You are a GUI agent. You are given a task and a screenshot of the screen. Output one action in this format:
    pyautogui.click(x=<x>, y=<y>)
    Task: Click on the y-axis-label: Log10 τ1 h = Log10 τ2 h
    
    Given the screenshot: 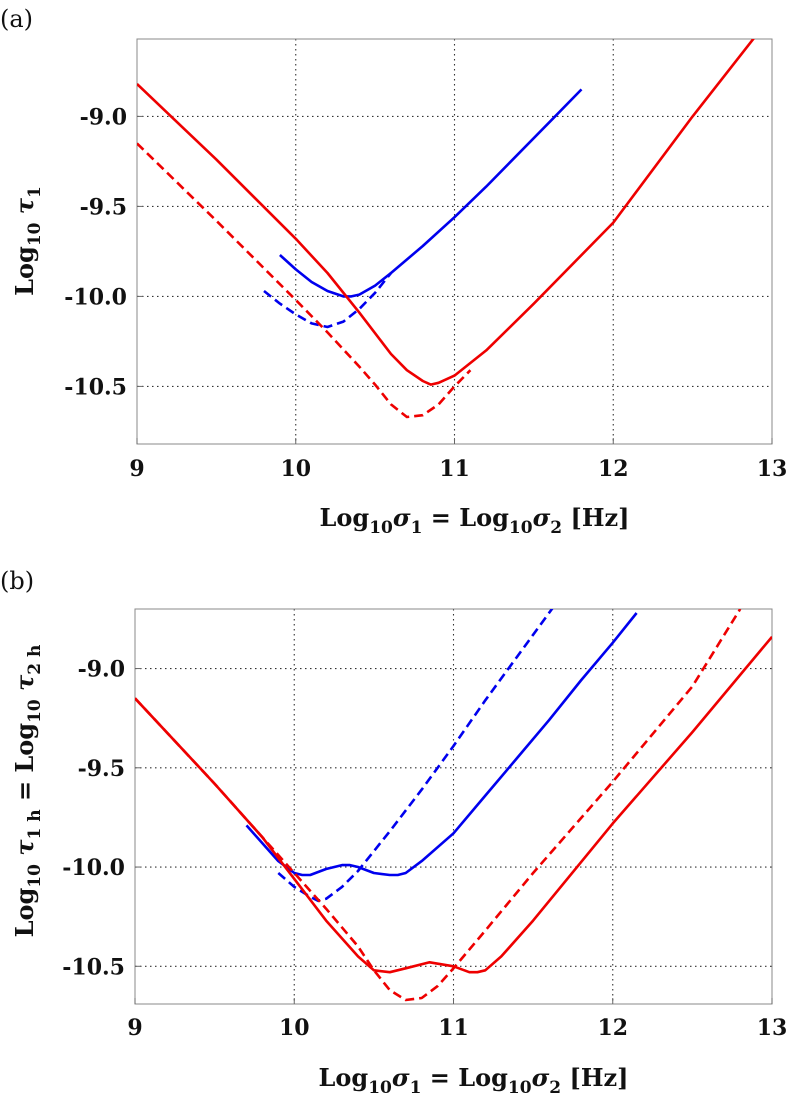 What is the action you would take?
    pyautogui.click(x=27, y=791)
    